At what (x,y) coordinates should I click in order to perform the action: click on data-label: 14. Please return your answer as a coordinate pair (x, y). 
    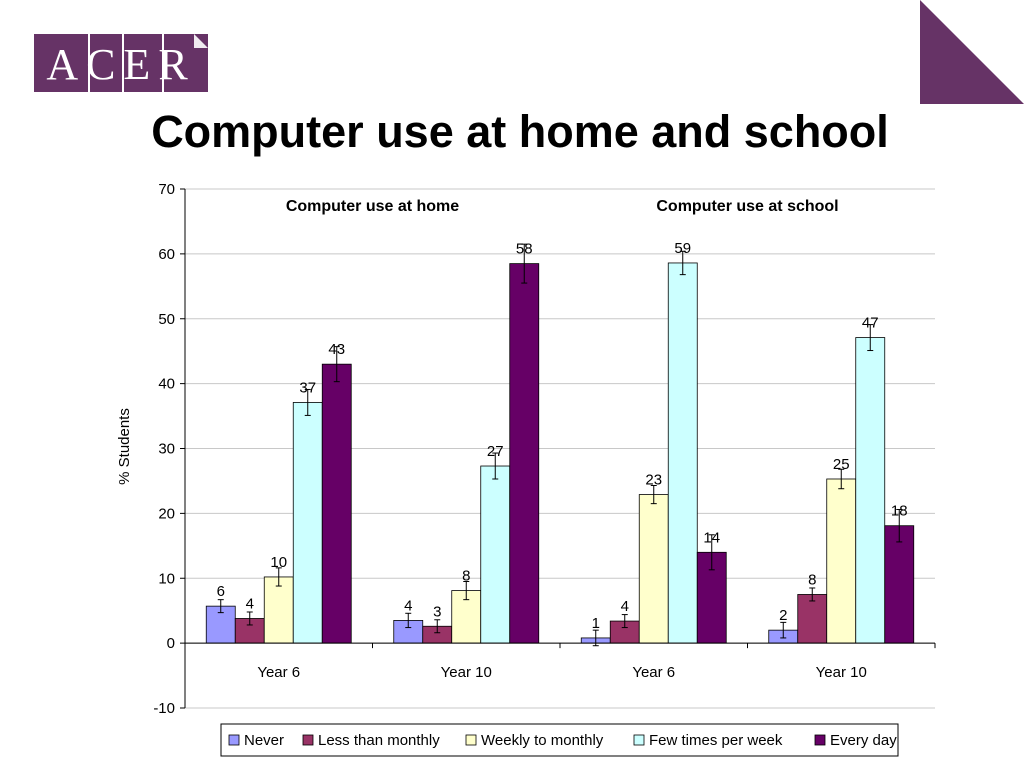
    Looking at the image, I should click on (711, 537).